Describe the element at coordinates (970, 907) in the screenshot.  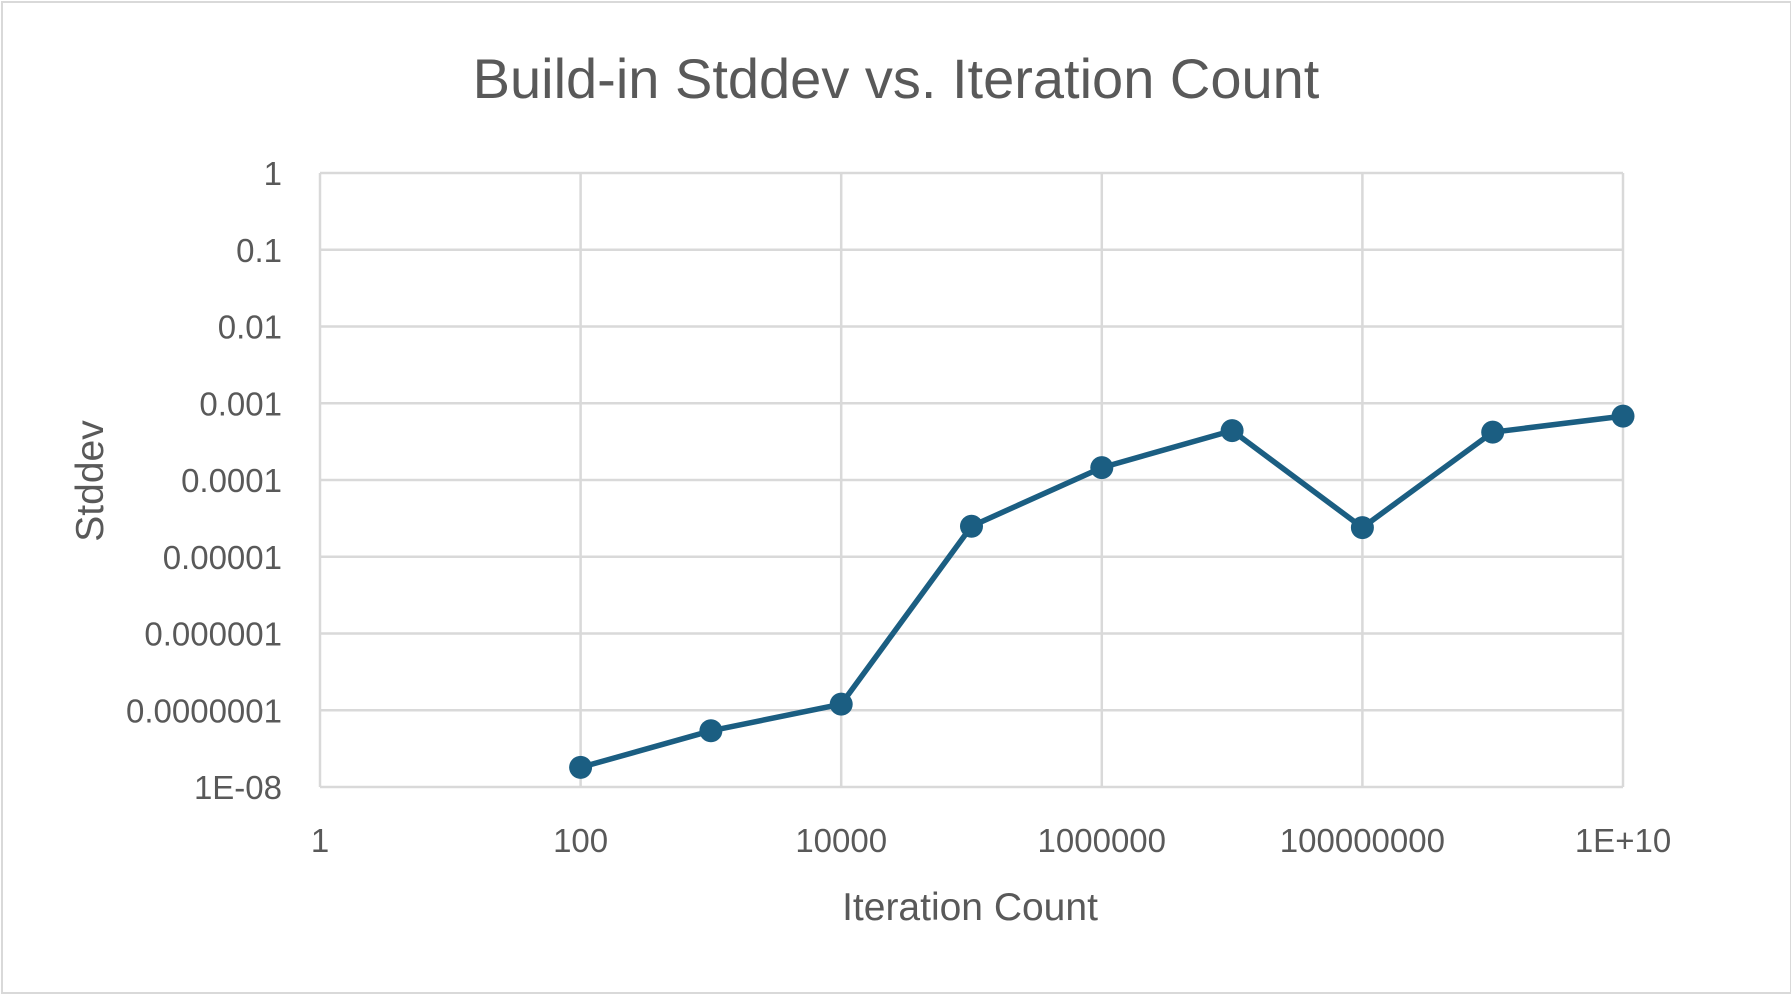
I see `x-axis-title: Iteration Count` at that location.